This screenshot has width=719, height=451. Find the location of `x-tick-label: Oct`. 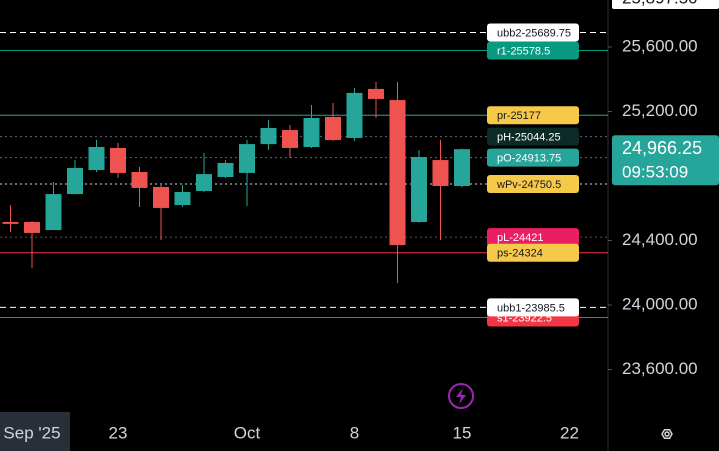

x-tick-label: Oct is located at coordinates (247, 432).